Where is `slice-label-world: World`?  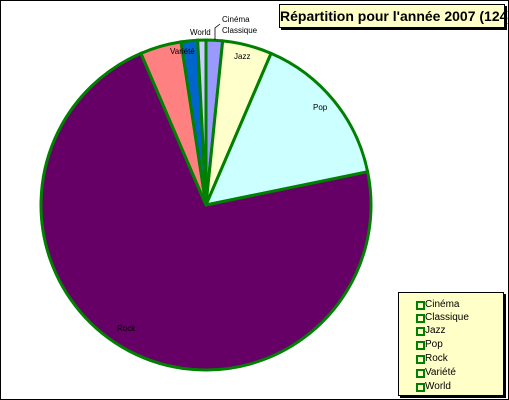
slice-label-world: World is located at coordinates (200, 32).